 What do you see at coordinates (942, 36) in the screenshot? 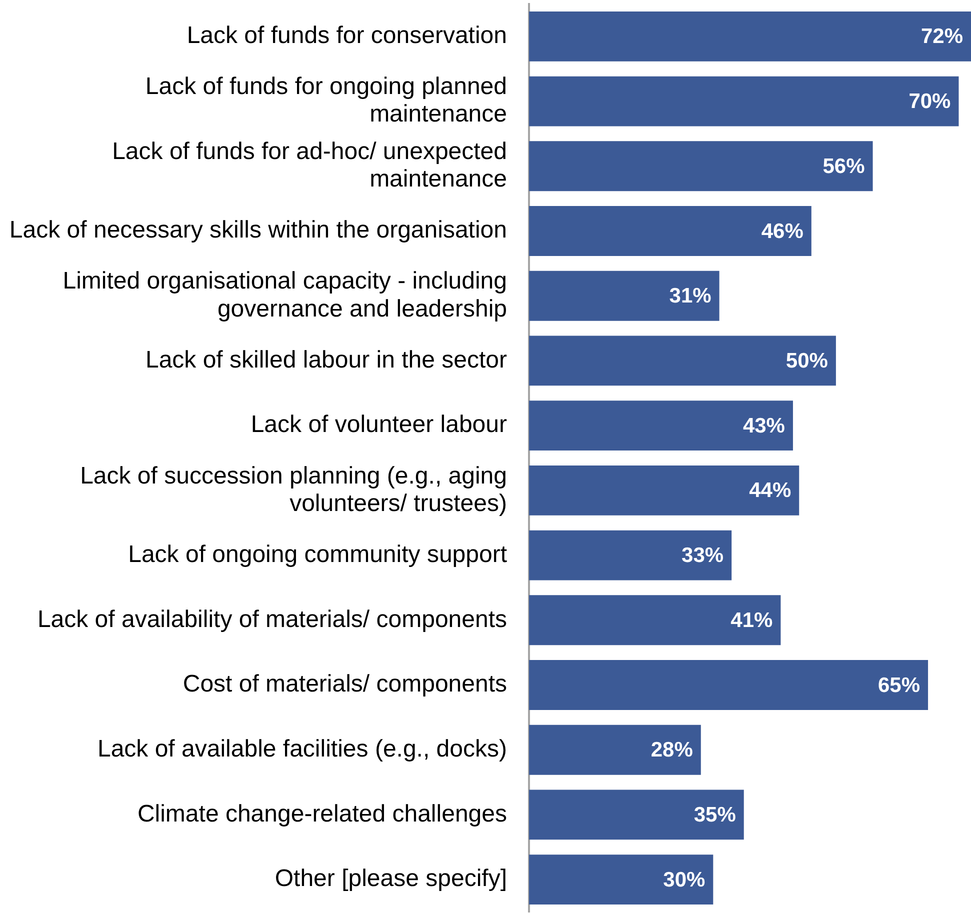
I see `data-label: 72%` at bounding box center [942, 36].